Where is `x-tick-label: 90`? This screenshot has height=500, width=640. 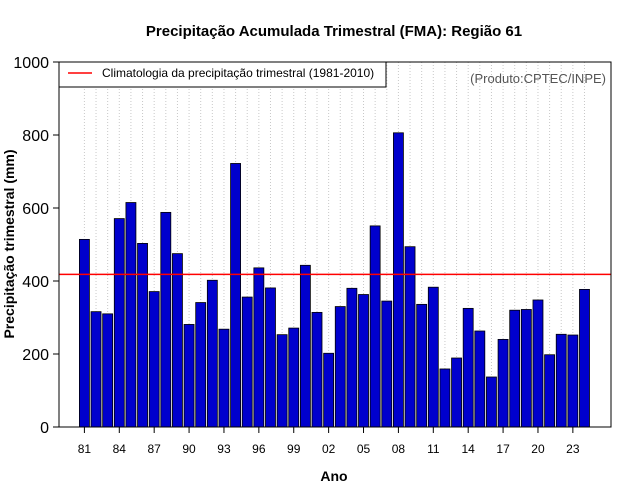
x-tick-label: 90 is located at coordinates (189, 449).